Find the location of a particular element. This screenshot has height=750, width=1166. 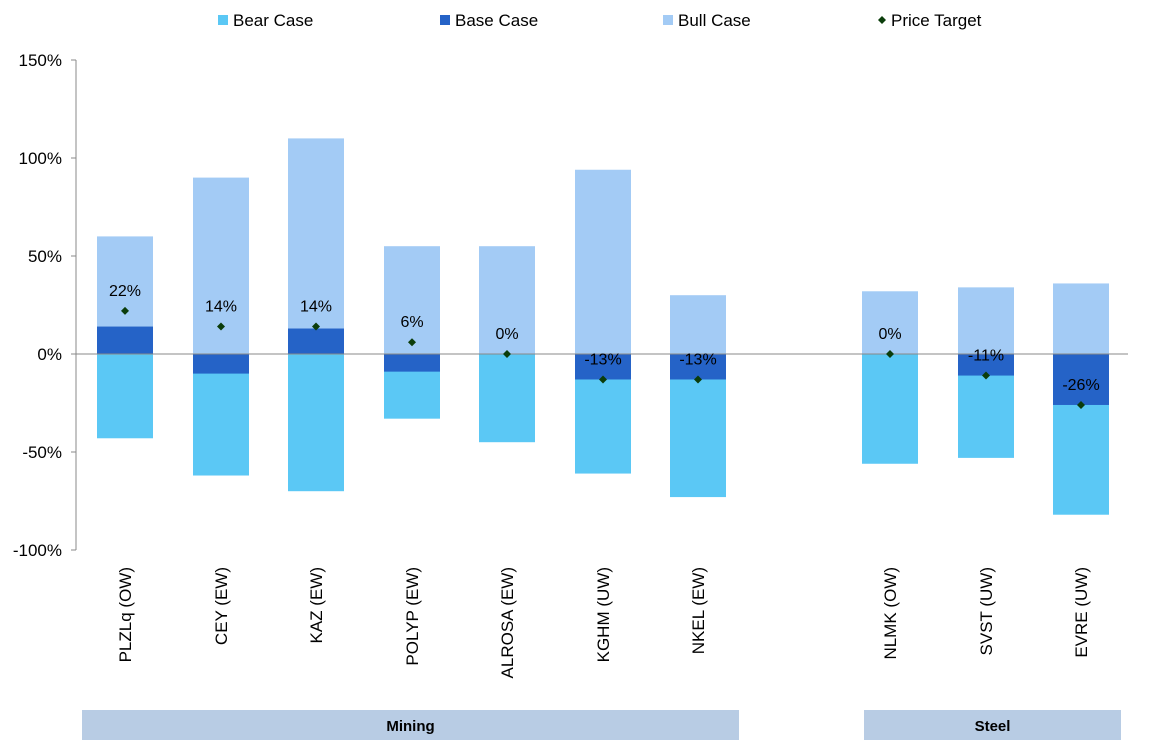

legend-item-base-case: Base Case is located at coordinates (489, 20).